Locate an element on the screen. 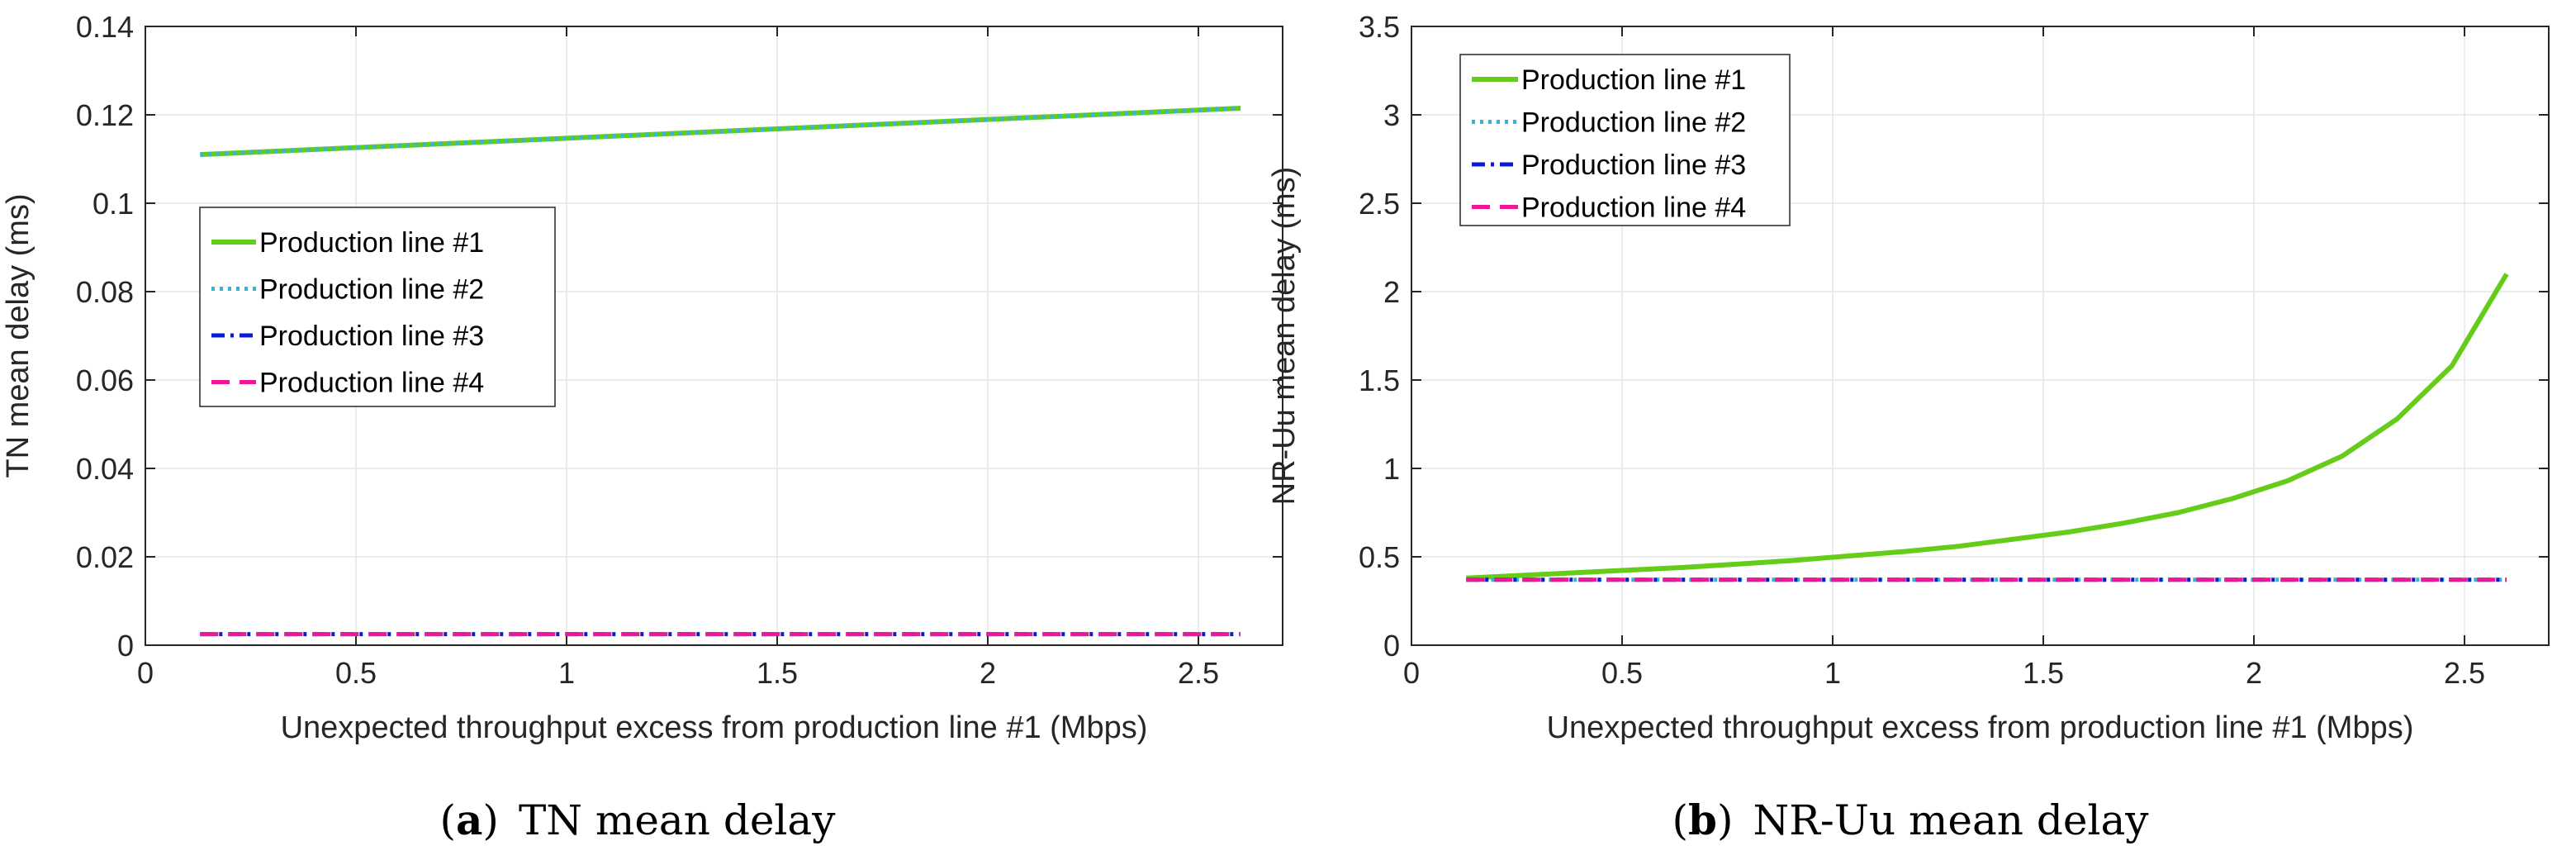 The image size is (2576, 860). subfigure-caption: (a) TN mean delay is located at coordinates (638, 820).